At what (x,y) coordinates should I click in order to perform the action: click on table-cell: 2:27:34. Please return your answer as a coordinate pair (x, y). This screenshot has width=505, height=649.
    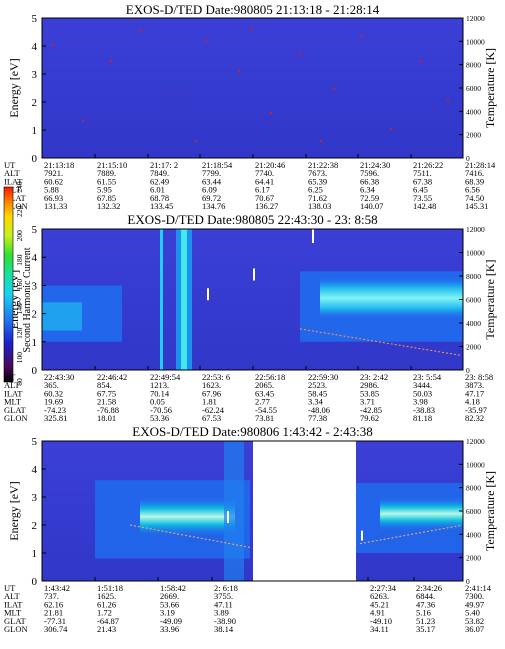
    Looking at the image, I should click on (383, 588).